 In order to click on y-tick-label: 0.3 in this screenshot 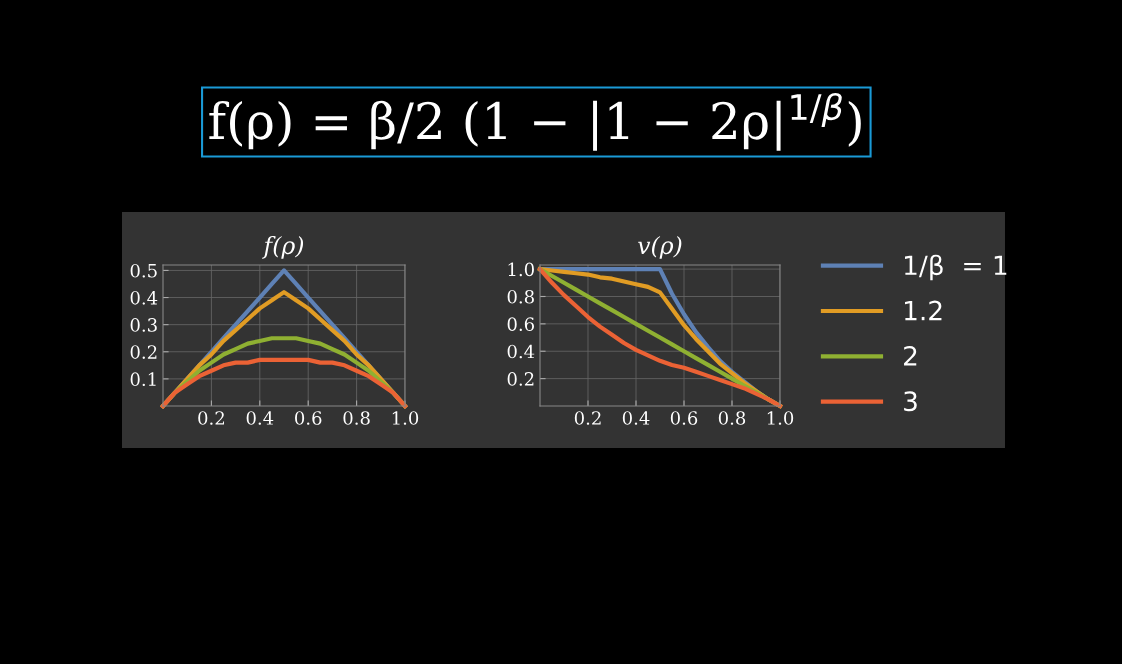, I will do `click(143, 325)`.